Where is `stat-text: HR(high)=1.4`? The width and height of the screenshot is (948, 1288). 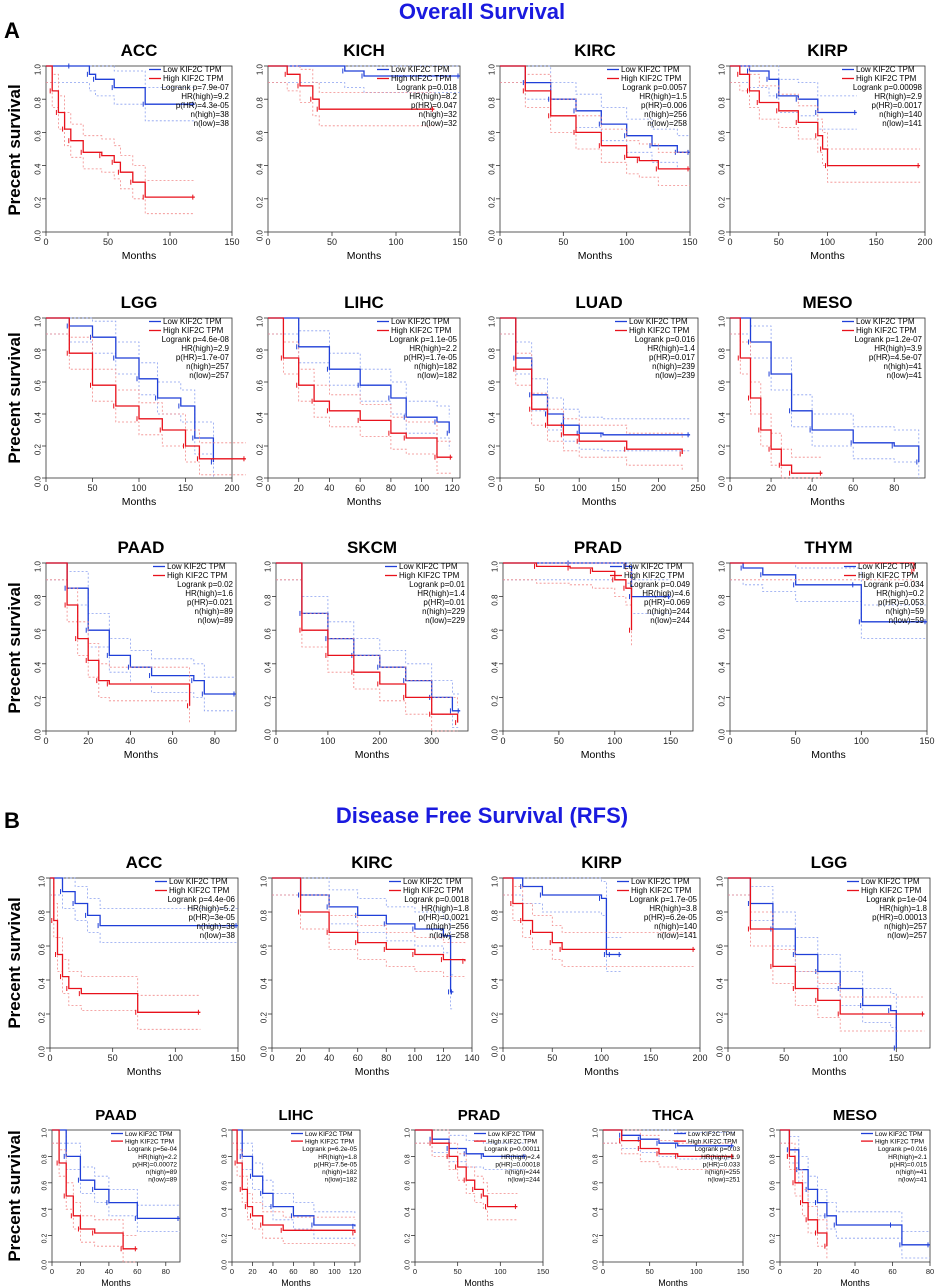 stat-text: HR(high)=1.4 is located at coordinates (441, 593).